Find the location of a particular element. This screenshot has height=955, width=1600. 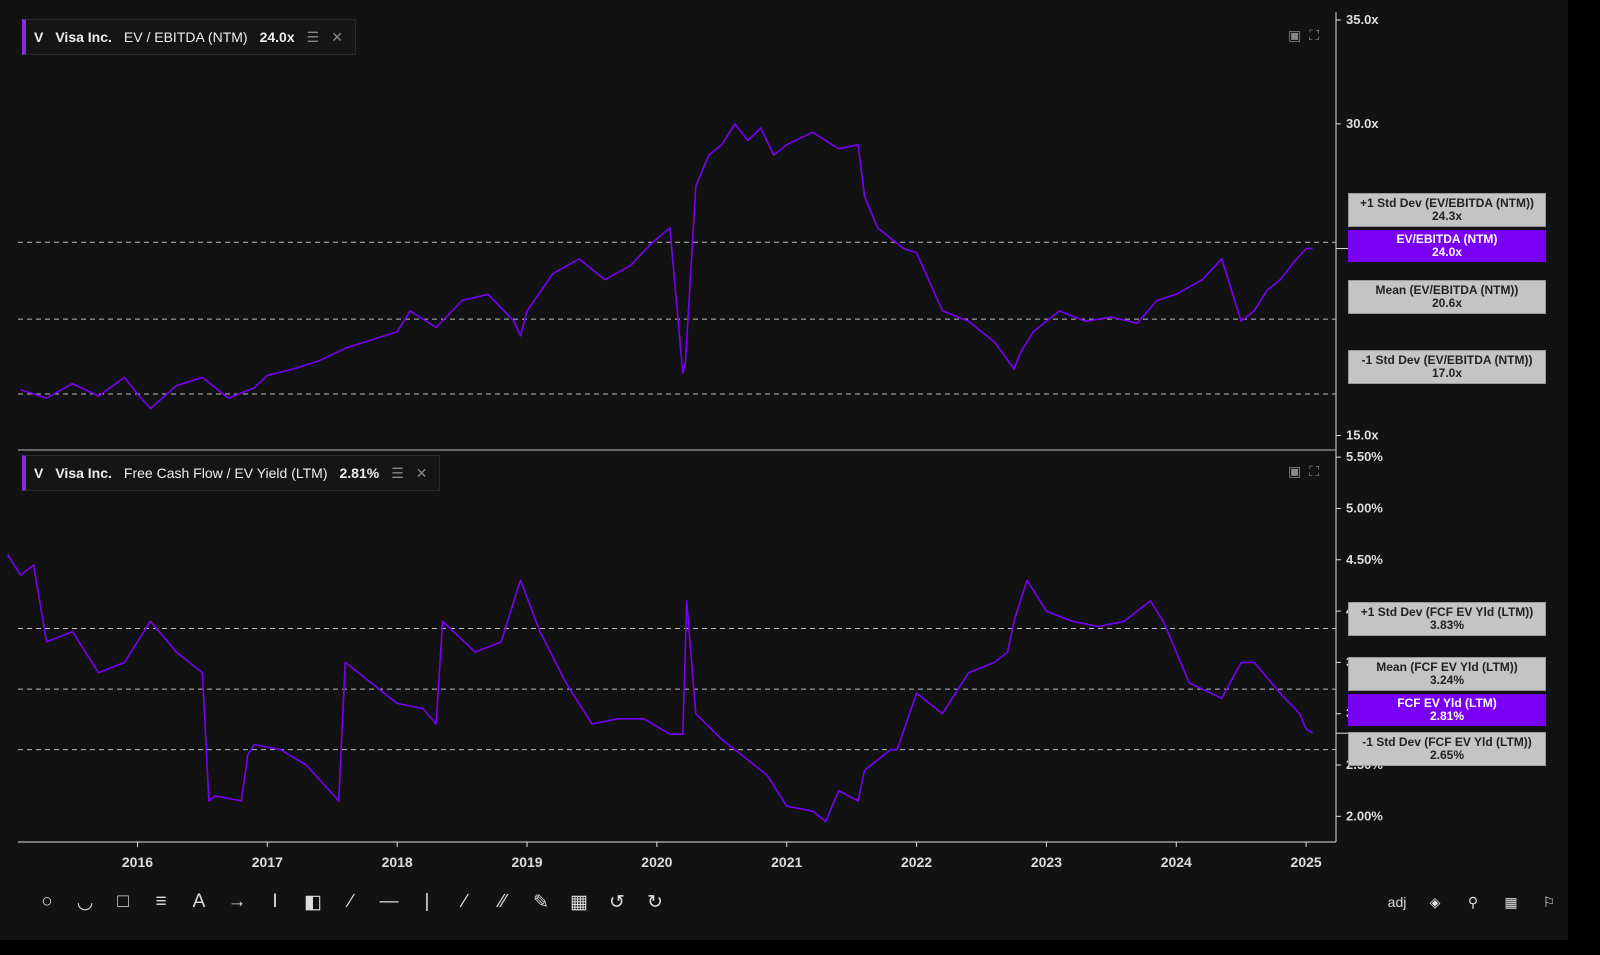

badge-value: 17.0x is located at coordinates (1447, 373).